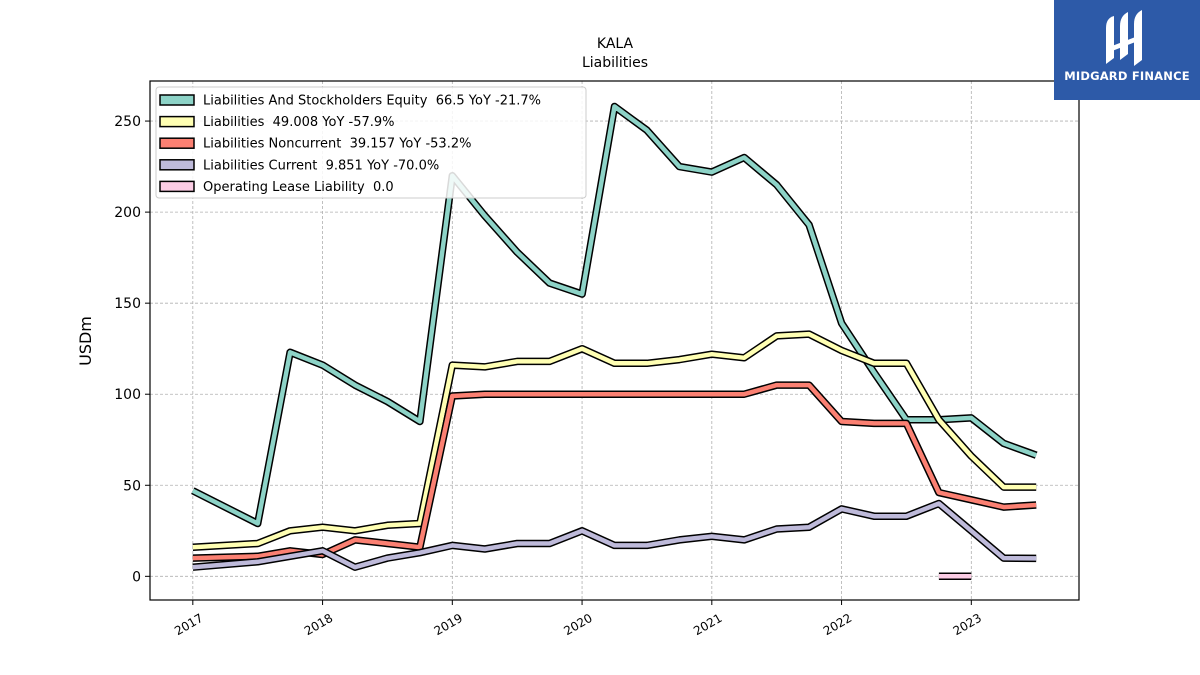 Image resolution: width=1200 pixels, height=675 pixels. What do you see at coordinates (448, 624) in the screenshot?
I see `x-tick-label: 2019` at bounding box center [448, 624].